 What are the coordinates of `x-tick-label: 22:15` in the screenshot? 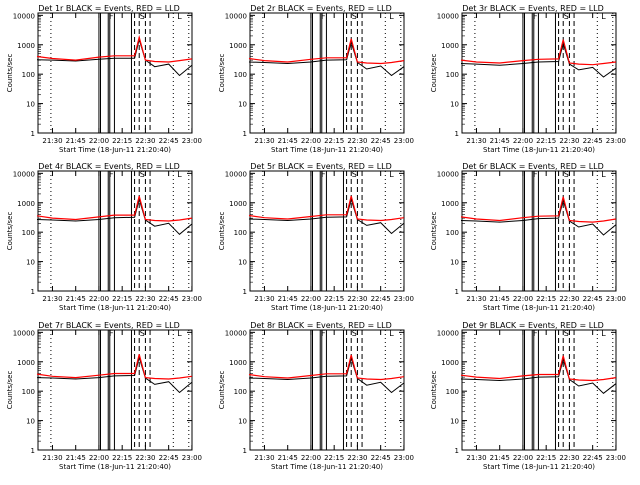 It's located at (122, 299).